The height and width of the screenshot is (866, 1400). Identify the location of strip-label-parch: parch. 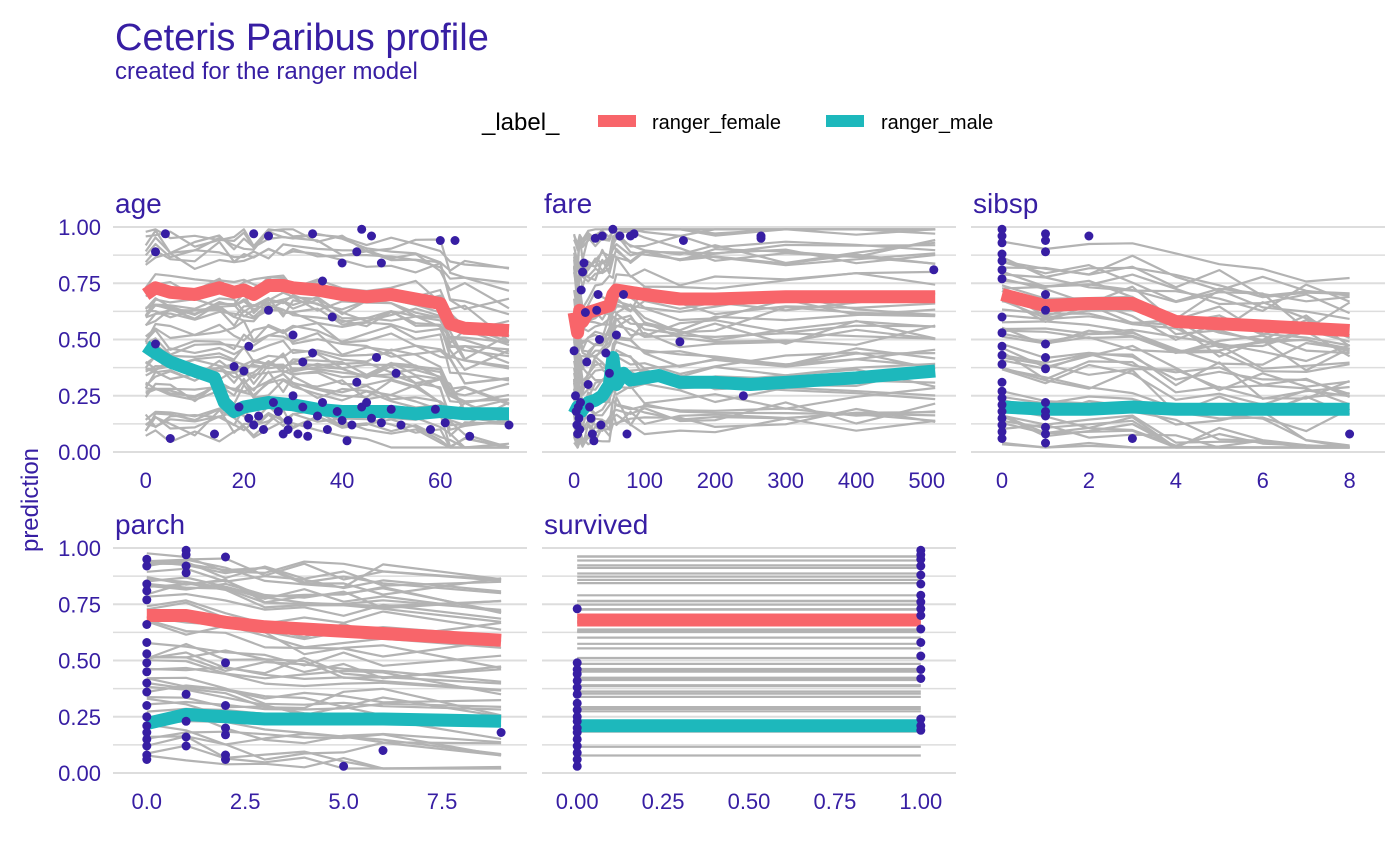
(150, 524).